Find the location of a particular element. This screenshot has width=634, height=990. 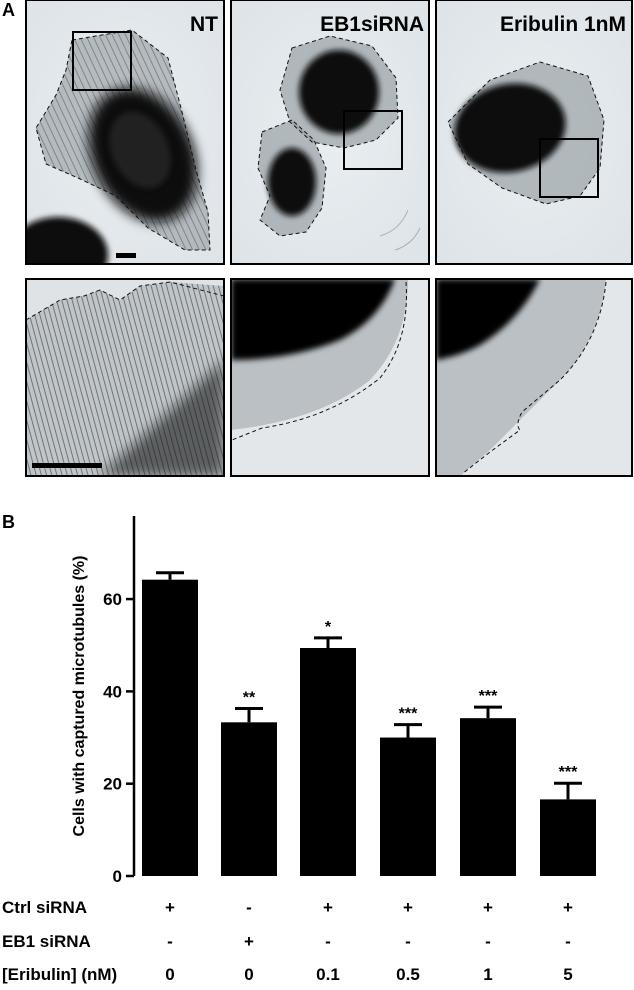

y-tick-label: 60 is located at coordinates (112, 599).